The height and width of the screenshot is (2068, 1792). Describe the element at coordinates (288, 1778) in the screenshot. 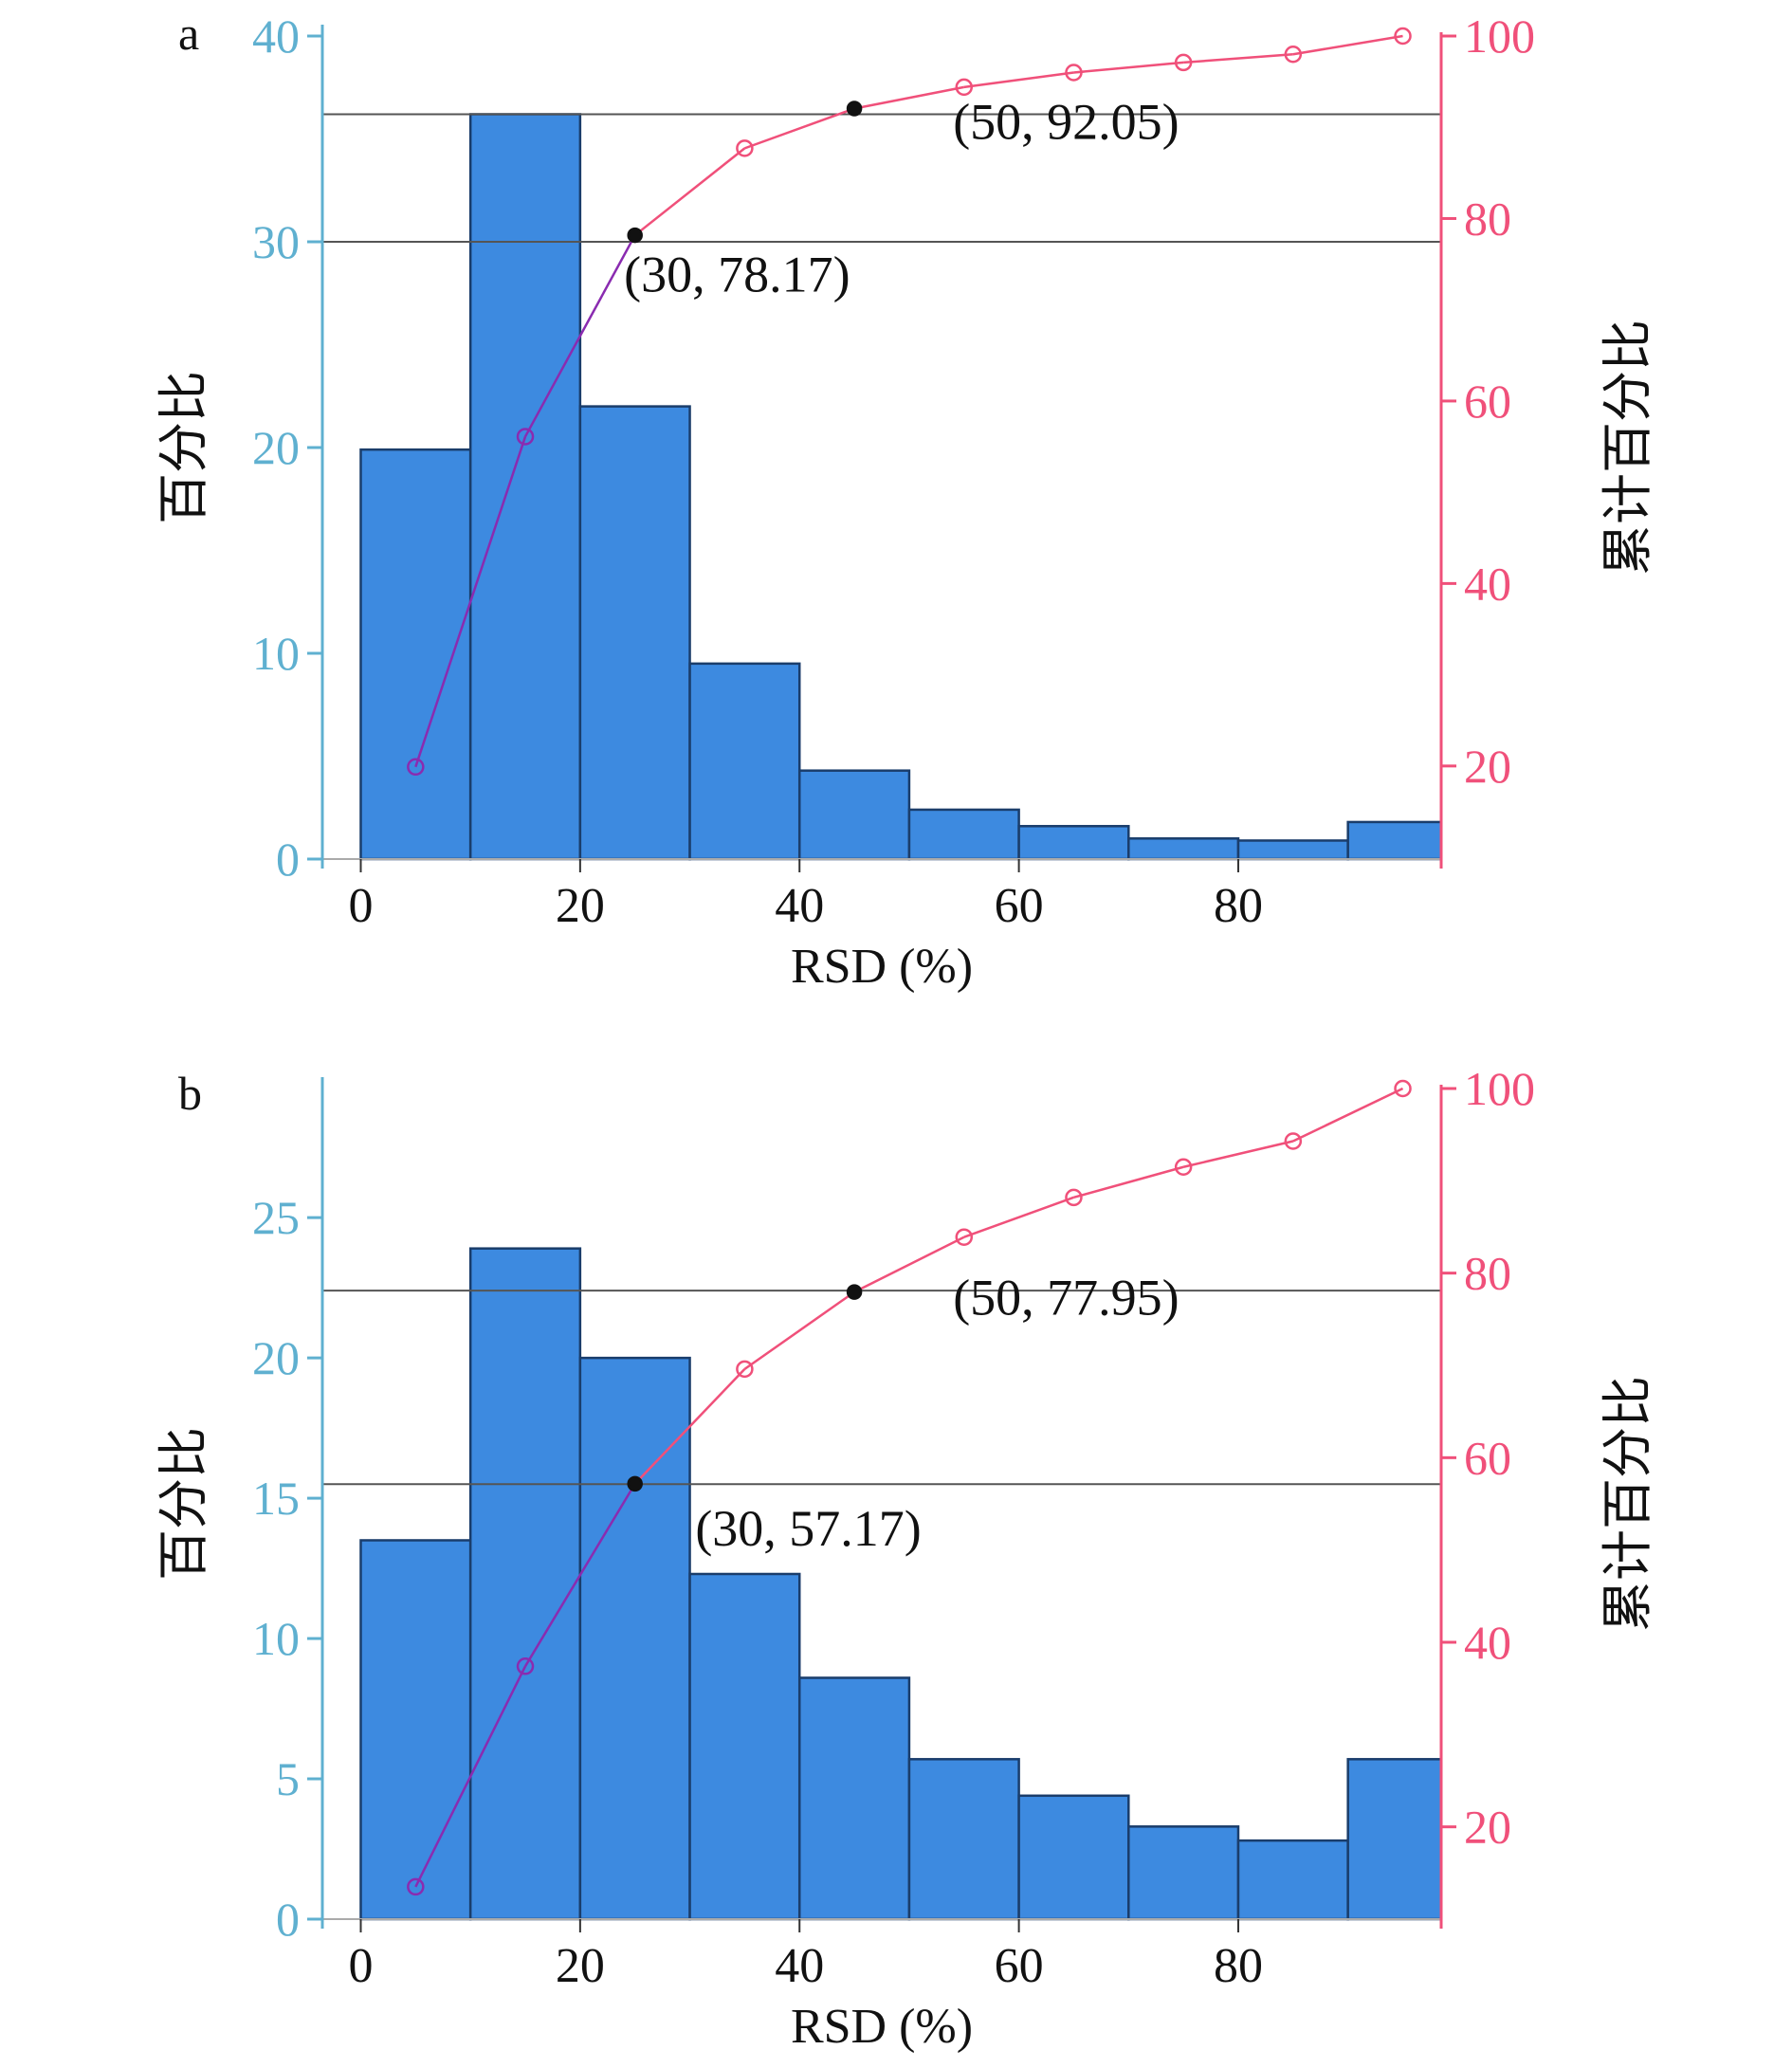

I see `left-y-tick-label: 5` at that location.